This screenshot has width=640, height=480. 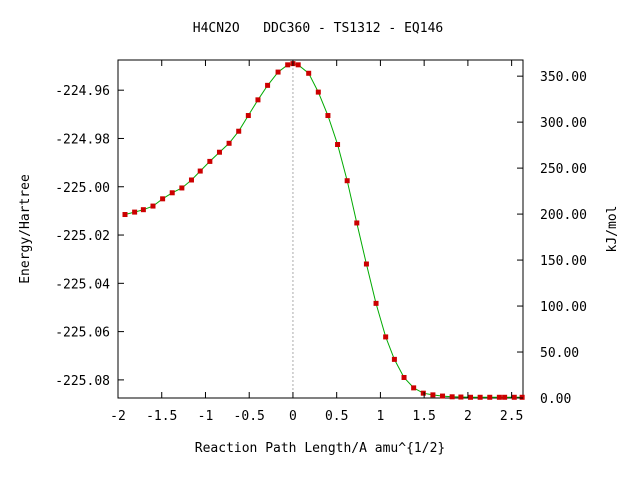 What do you see at coordinates (563, 123) in the screenshot?
I see `y2-tick-label: 300.00` at bounding box center [563, 123].